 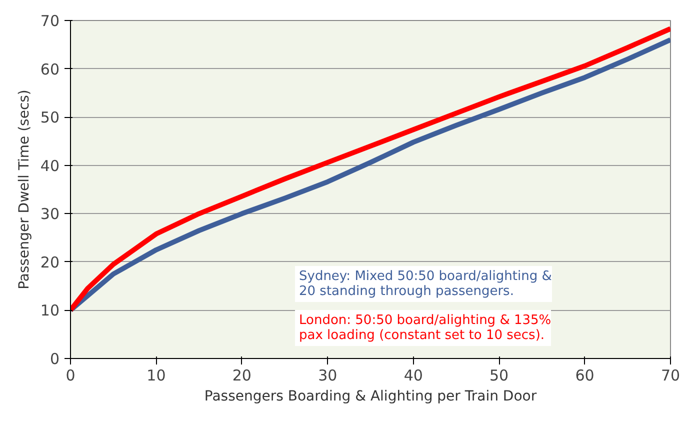 I want to click on y-tick-label: 20, so click(x=50, y=262).